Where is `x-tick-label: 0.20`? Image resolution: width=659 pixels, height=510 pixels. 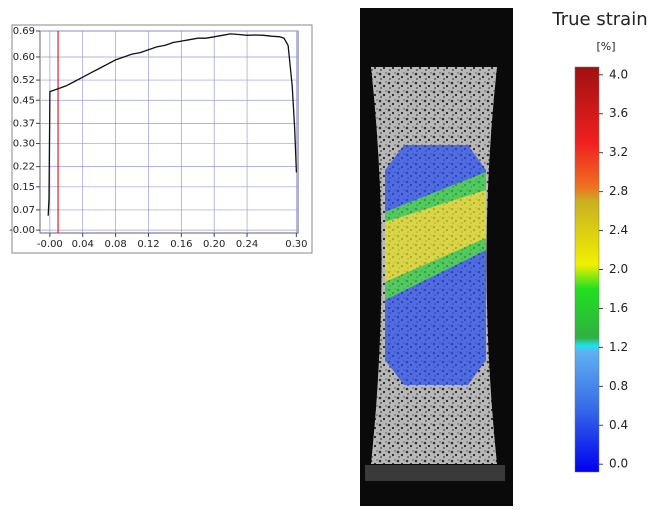 x-tick-label: 0.20 is located at coordinates (214, 244).